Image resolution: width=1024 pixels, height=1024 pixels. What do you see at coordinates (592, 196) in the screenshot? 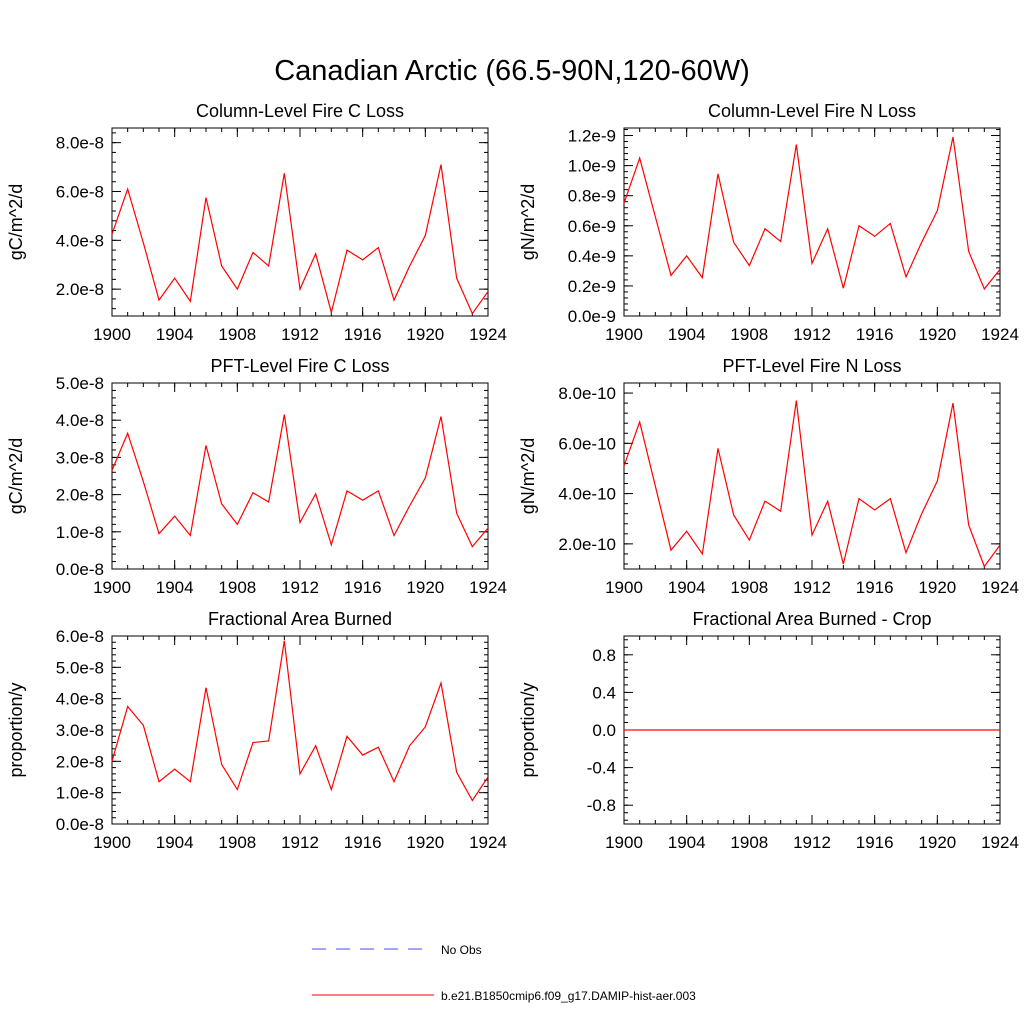
I see `y-tick-label: 0.8e-9` at bounding box center [592, 196].